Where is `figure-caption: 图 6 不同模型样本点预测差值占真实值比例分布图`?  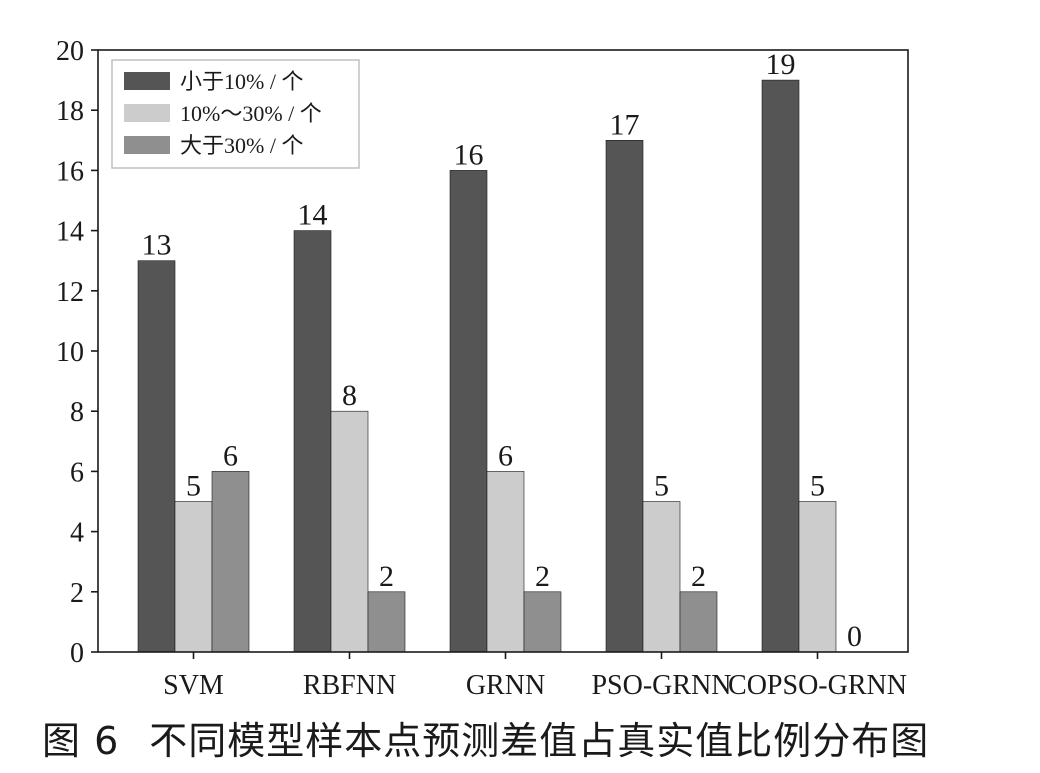 figure-caption: 图 6 不同模型样本点预测差值占真实值比例分布图 is located at coordinates (532, 741).